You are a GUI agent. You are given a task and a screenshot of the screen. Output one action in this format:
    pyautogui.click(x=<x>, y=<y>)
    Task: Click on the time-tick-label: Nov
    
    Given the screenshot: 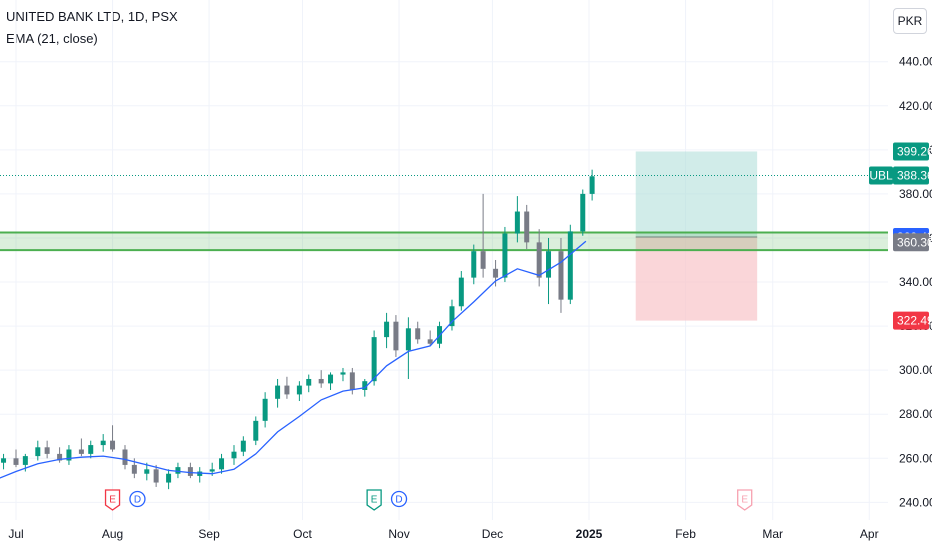 What is the action you would take?
    pyautogui.click(x=398, y=534)
    